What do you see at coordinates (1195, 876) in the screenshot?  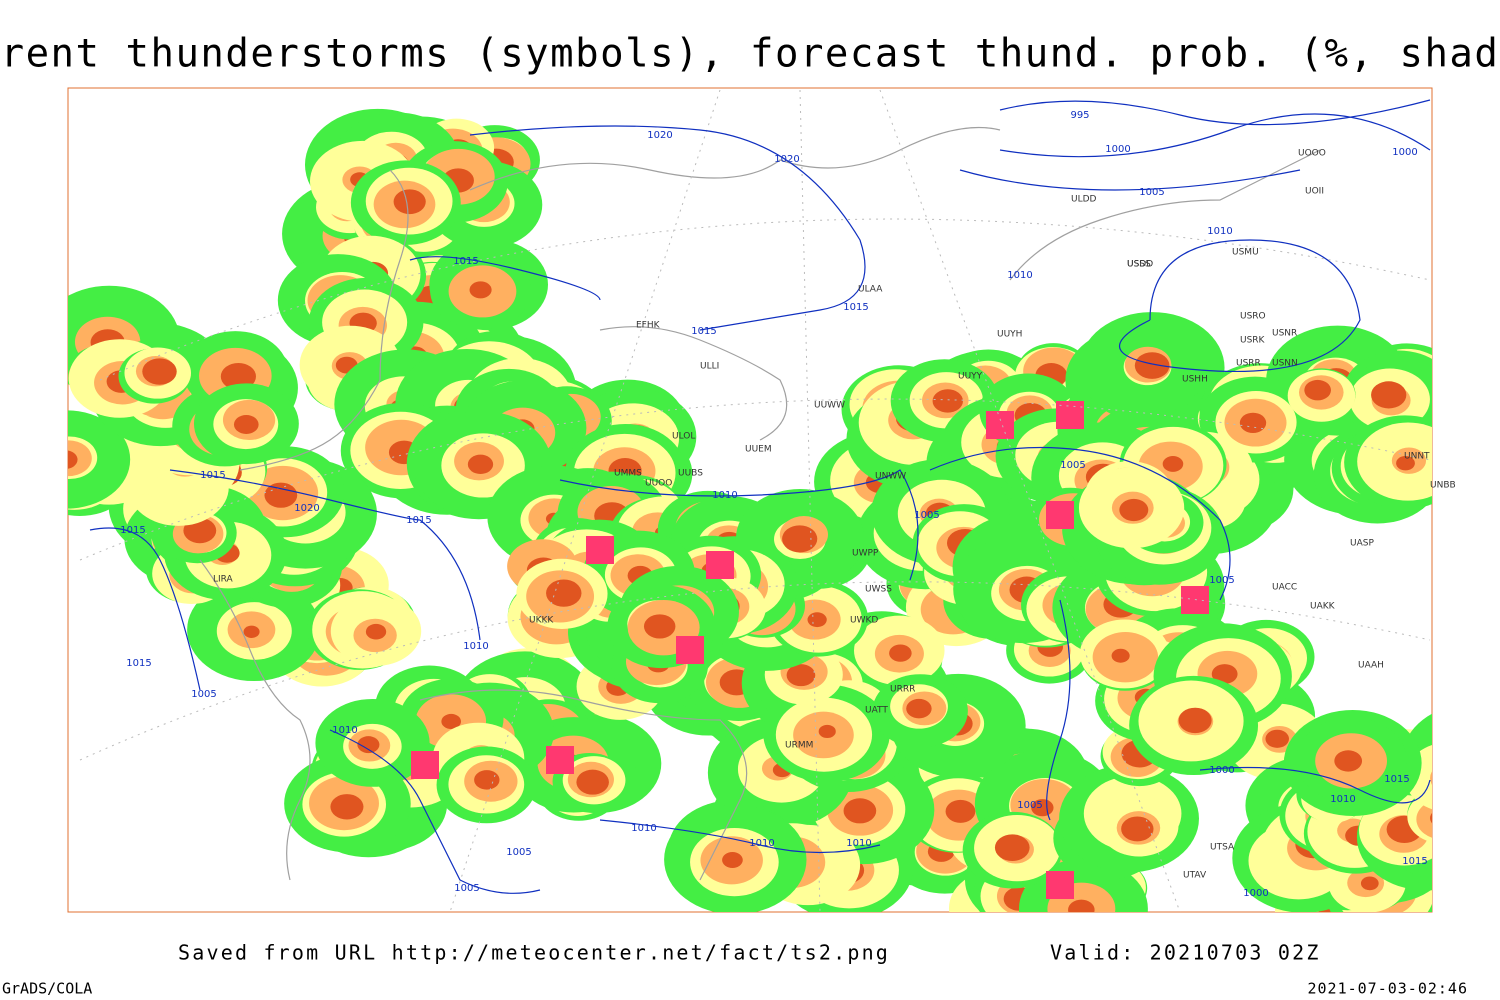 I see `station-code: UTAV` at bounding box center [1195, 876].